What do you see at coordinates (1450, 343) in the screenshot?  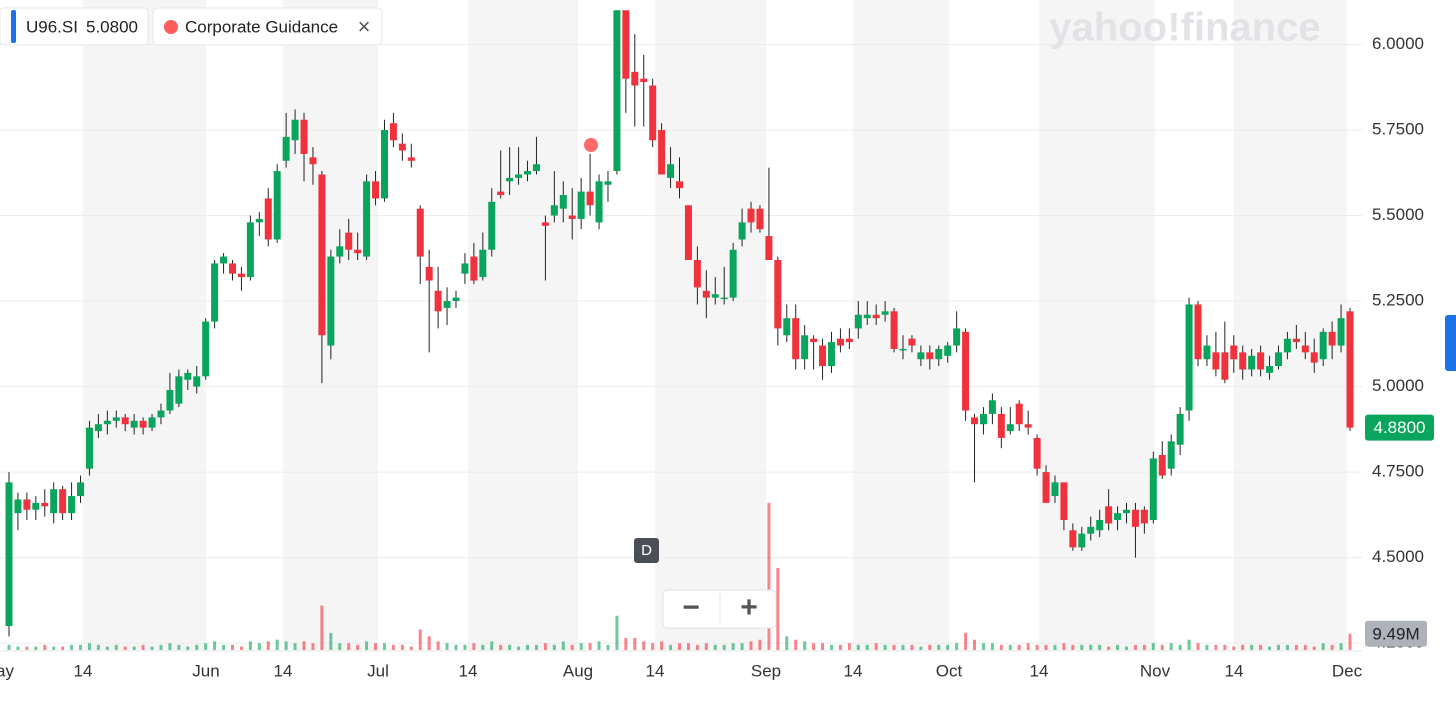 I see `side-tab` at bounding box center [1450, 343].